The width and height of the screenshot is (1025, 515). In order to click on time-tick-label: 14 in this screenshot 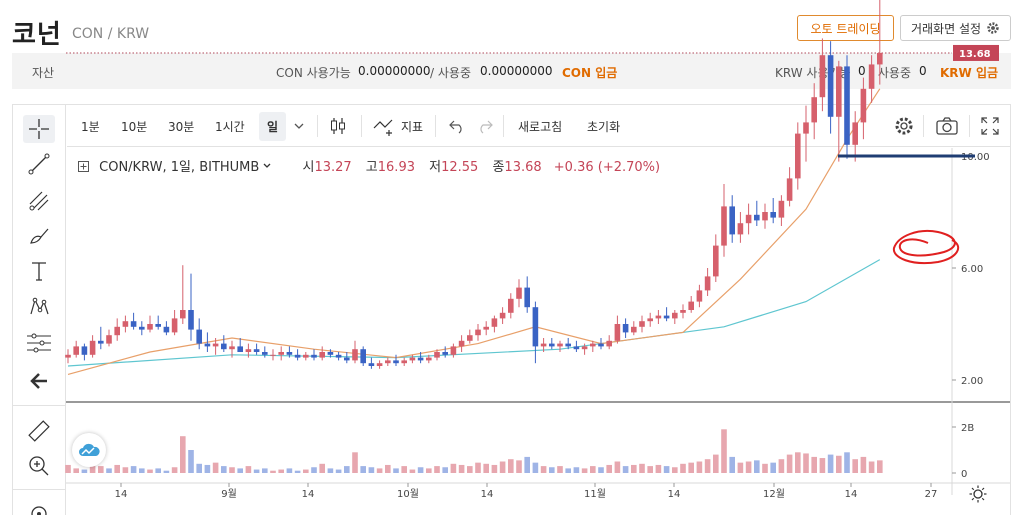, I will do `click(487, 494)`.